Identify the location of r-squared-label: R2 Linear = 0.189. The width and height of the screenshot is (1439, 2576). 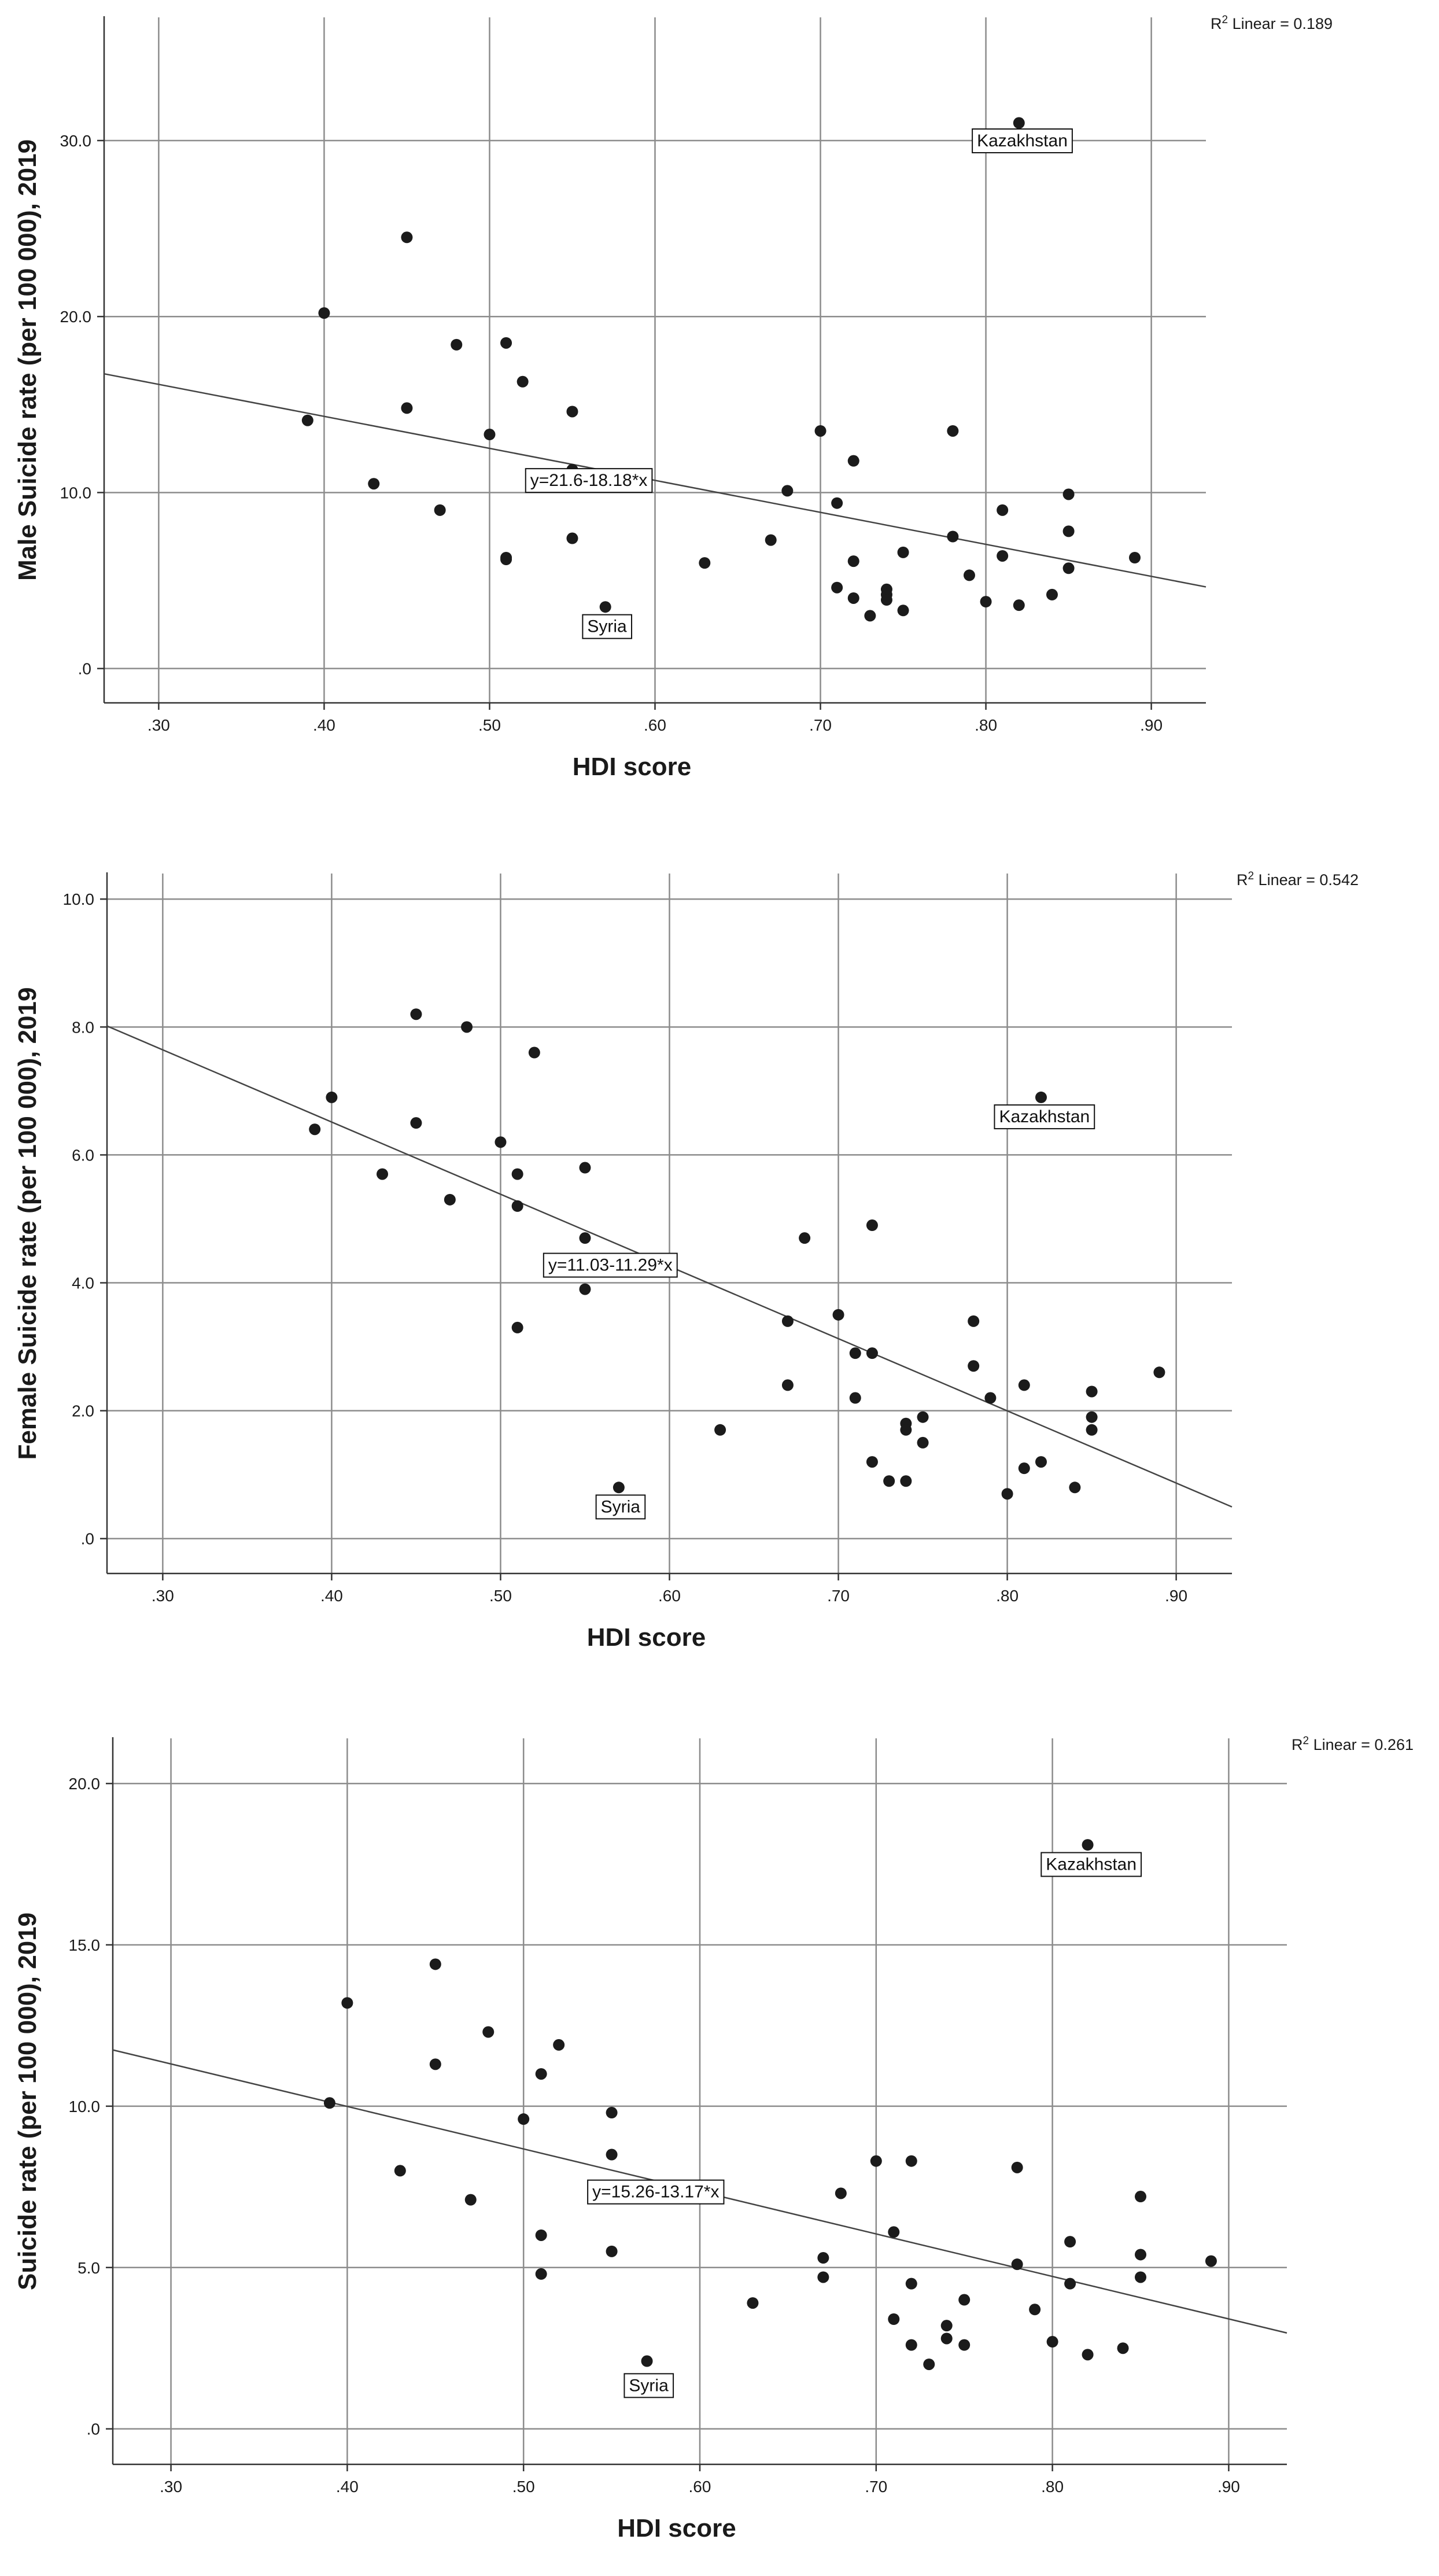
(1272, 23).